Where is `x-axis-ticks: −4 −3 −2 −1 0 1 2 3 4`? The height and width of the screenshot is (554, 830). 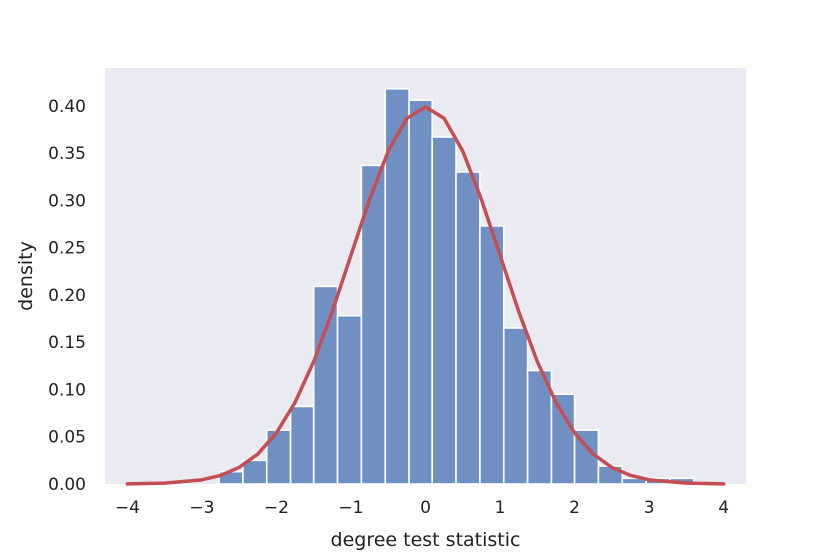
x-axis-ticks: −4 −3 −2 −1 0 1 2 3 4 is located at coordinates (422, 508).